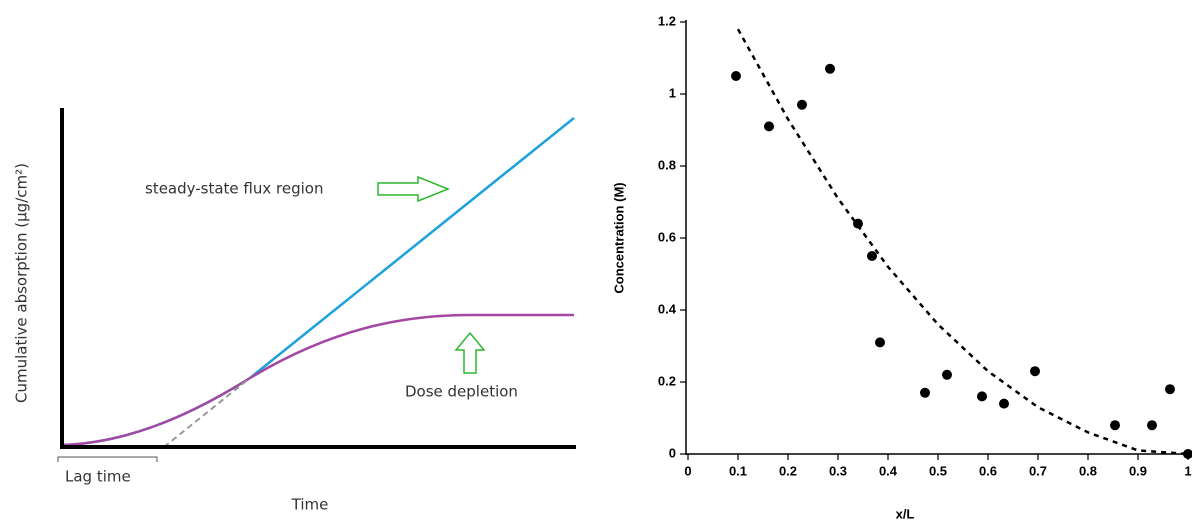 The height and width of the screenshot is (525, 1192). I want to click on x-tick-label: 0.2, so click(788, 470).